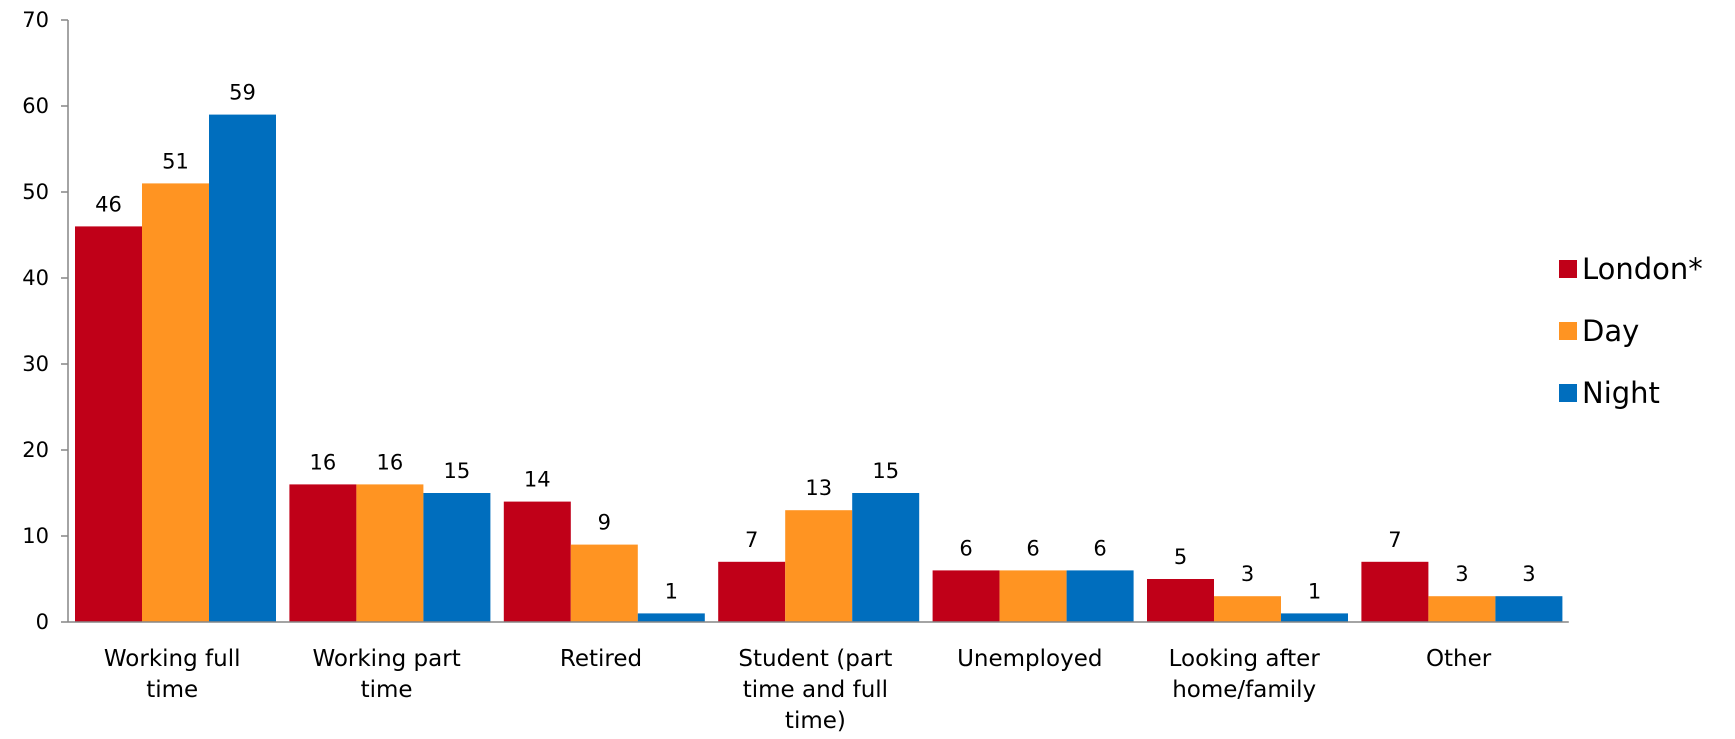 The width and height of the screenshot is (1735, 739). Describe the element at coordinates (1610, 331) in the screenshot. I see `legend-label: Day` at that location.